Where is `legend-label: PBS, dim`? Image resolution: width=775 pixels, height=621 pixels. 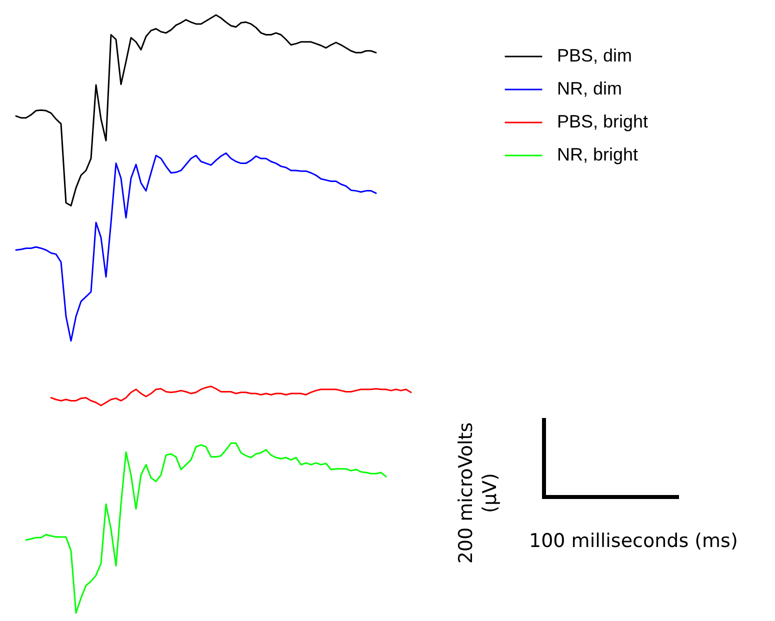 legend-label: PBS, dim is located at coordinates (594, 56).